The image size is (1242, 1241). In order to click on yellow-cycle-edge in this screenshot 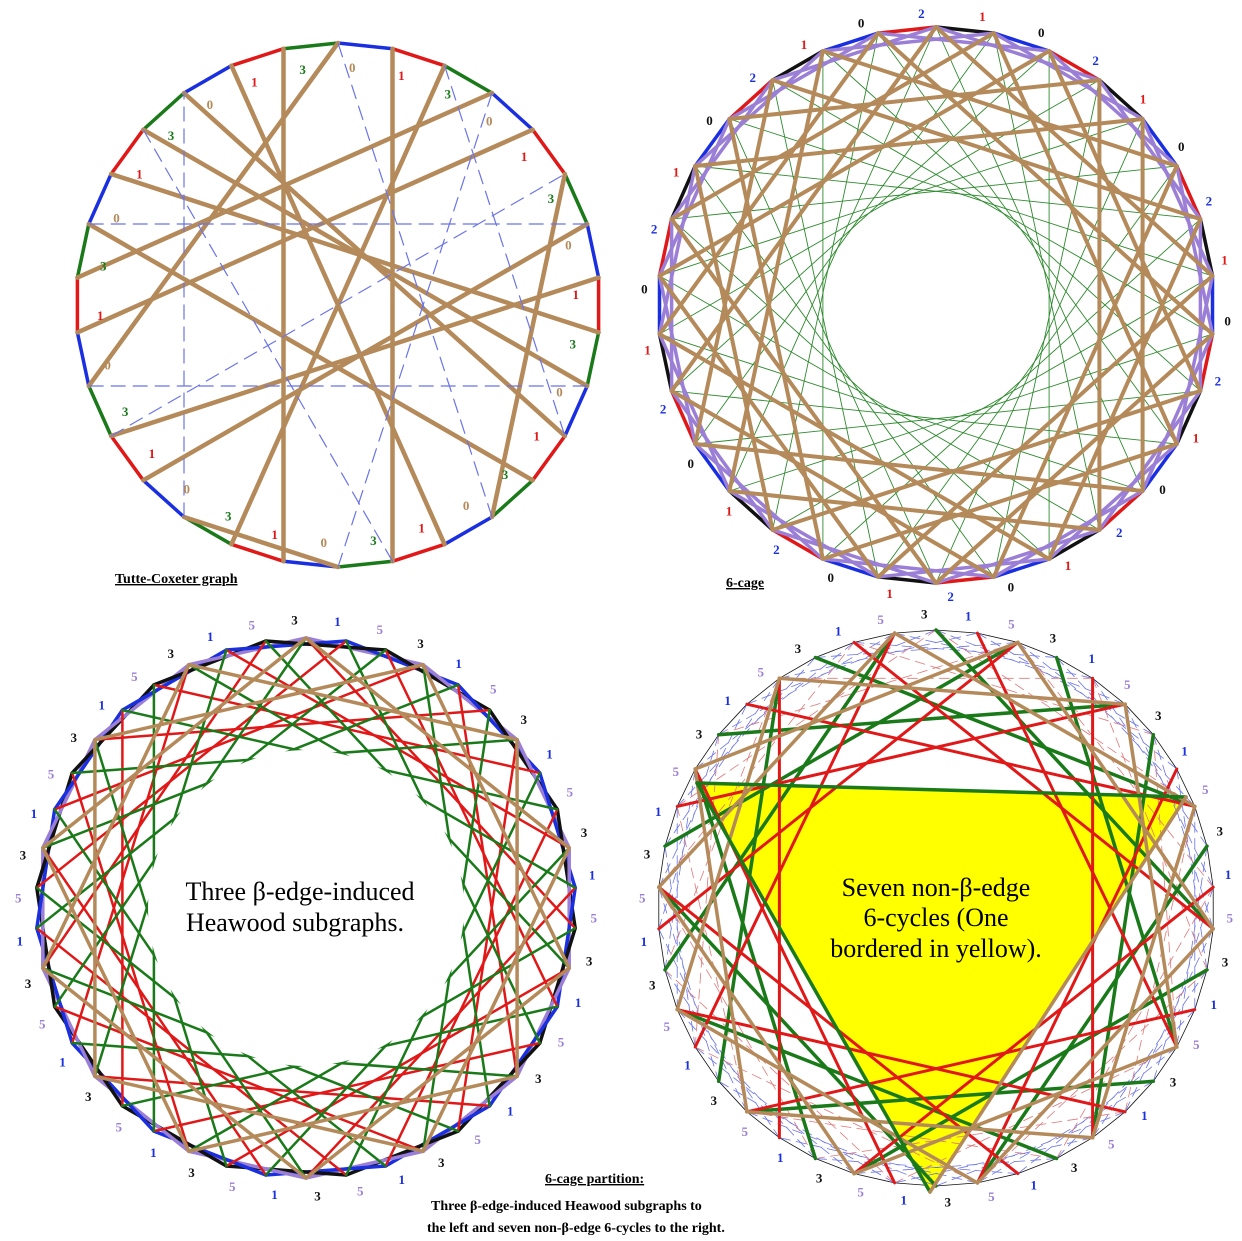, I will do `click(1058, 994)`.